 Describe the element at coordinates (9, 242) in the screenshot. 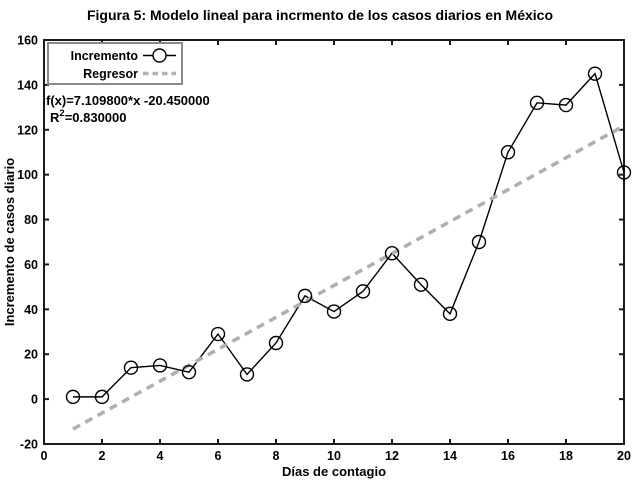

I see `y-axis-label: Incremento de casos diario` at that location.